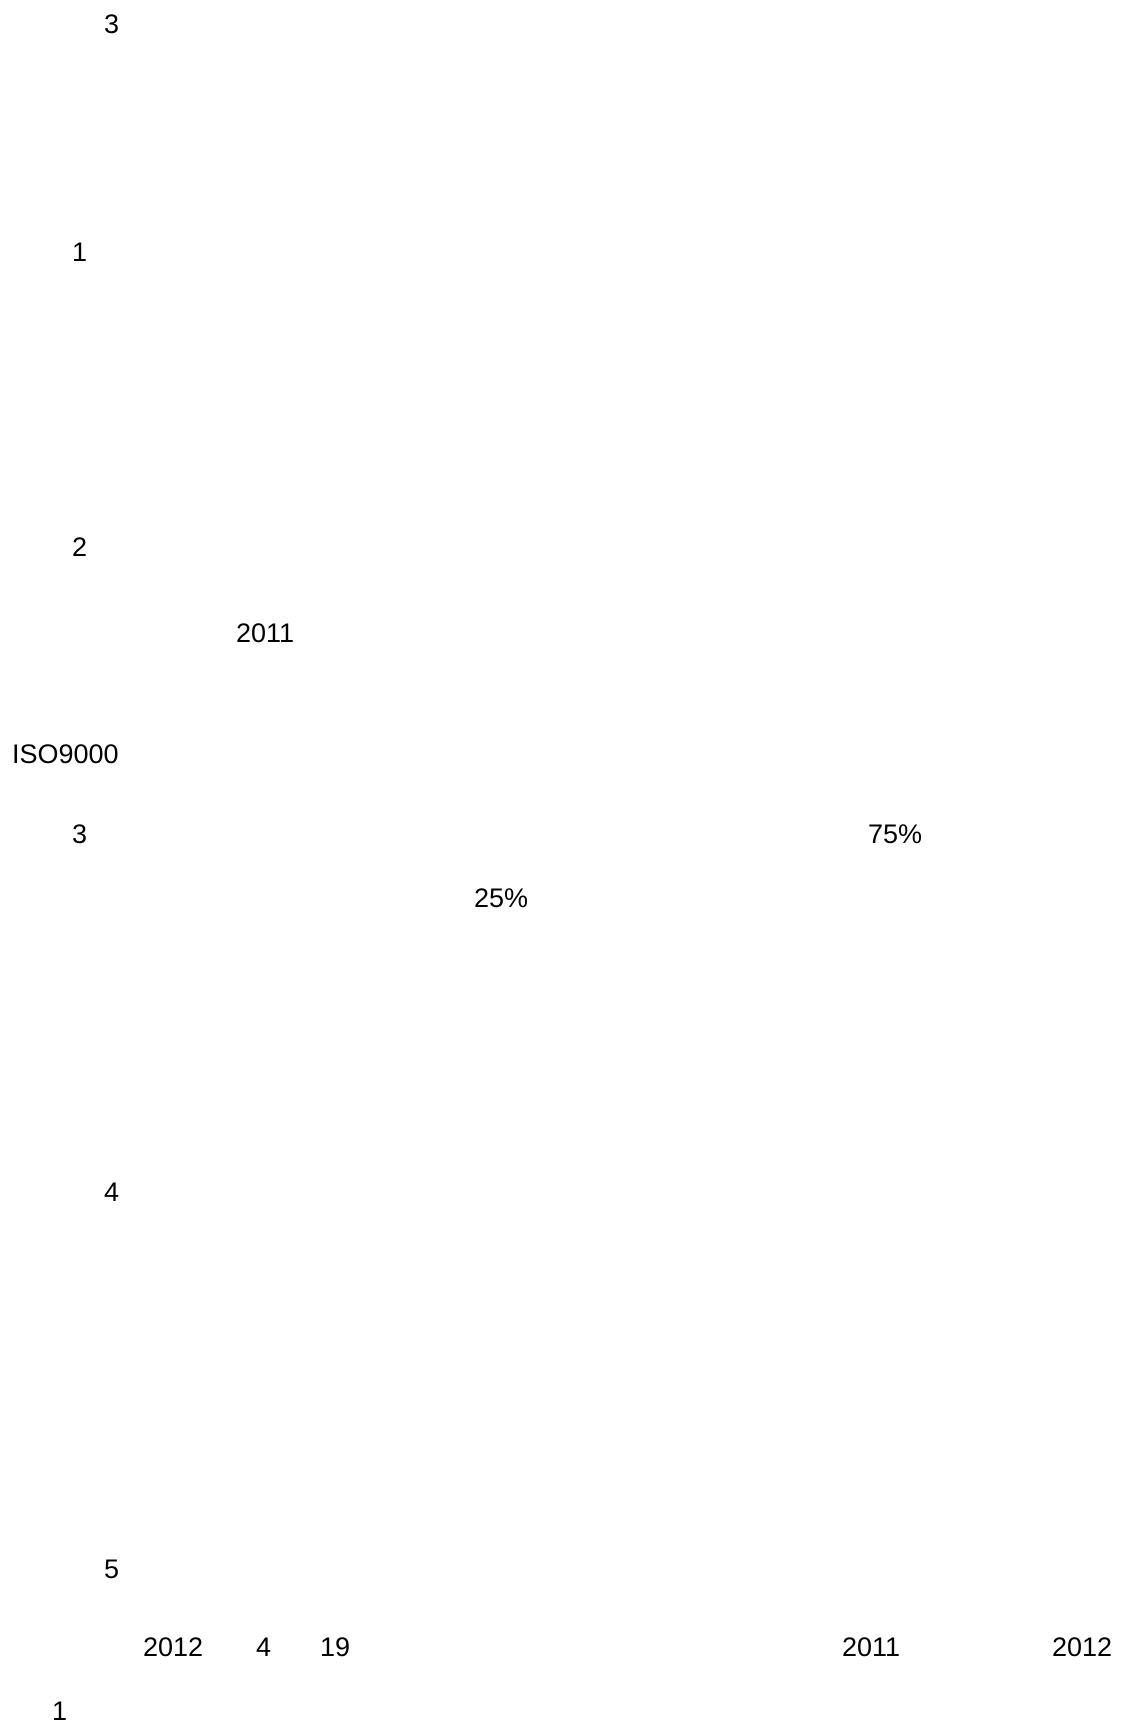  I want to click on percent-25: 25%, so click(501, 898).